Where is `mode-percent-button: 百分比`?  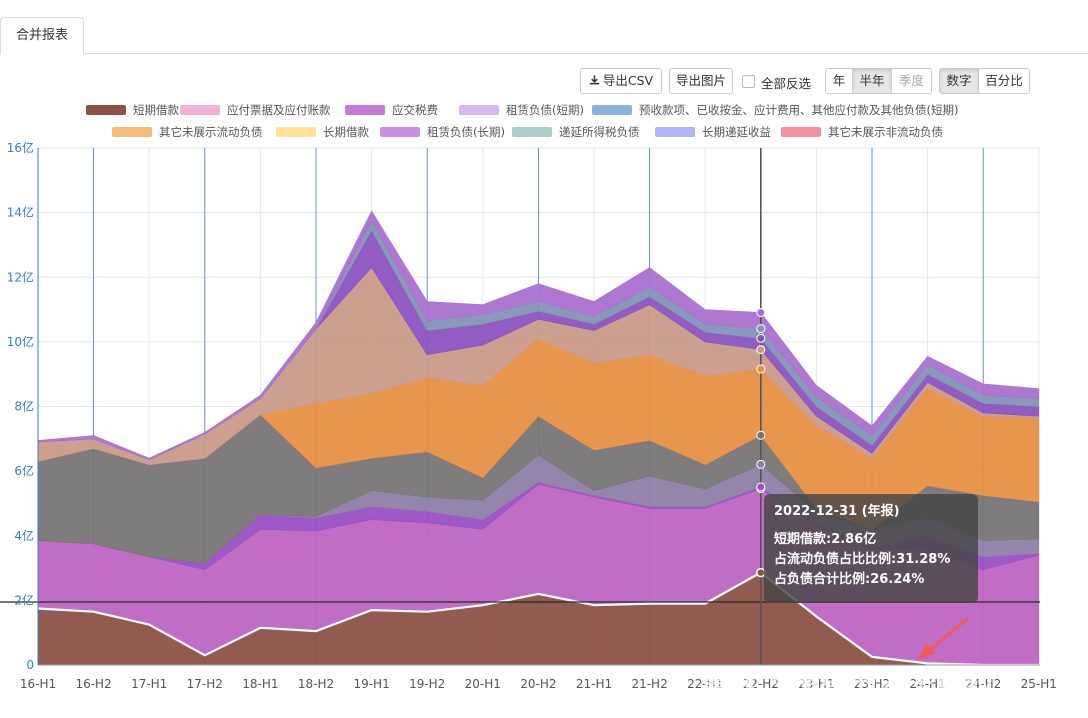 mode-percent-button: 百分比 is located at coordinates (1004, 81).